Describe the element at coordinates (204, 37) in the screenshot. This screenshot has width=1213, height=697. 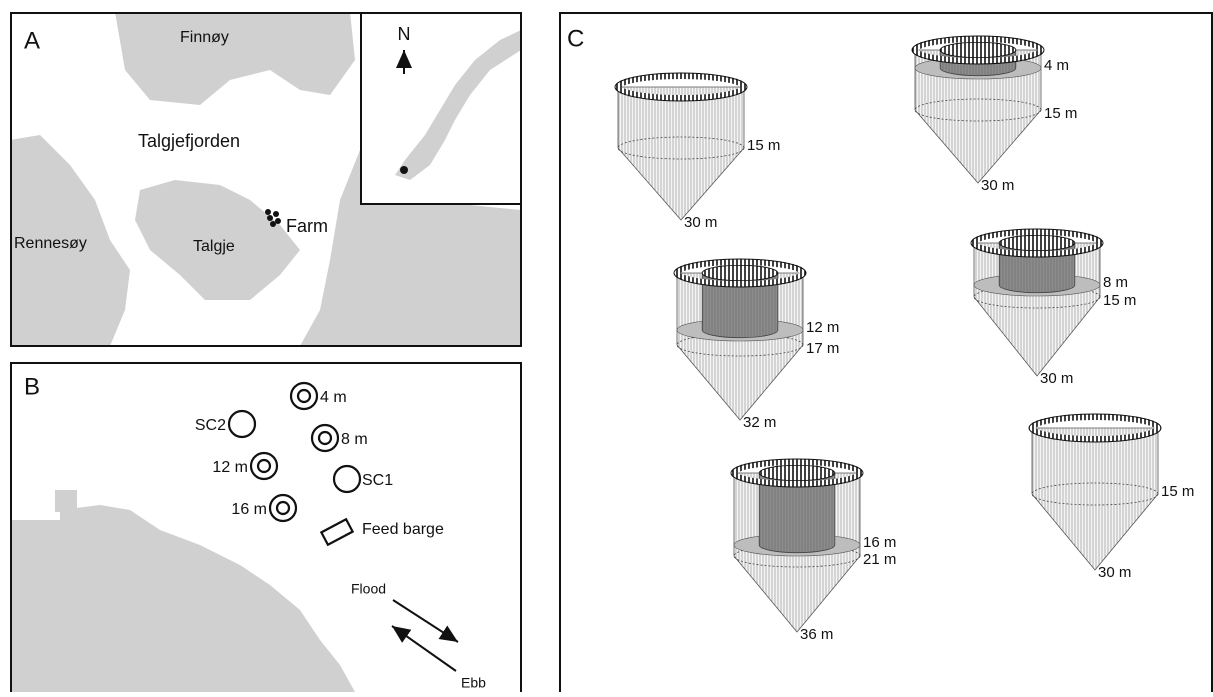
I see `place-label: Finnøy` at that location.